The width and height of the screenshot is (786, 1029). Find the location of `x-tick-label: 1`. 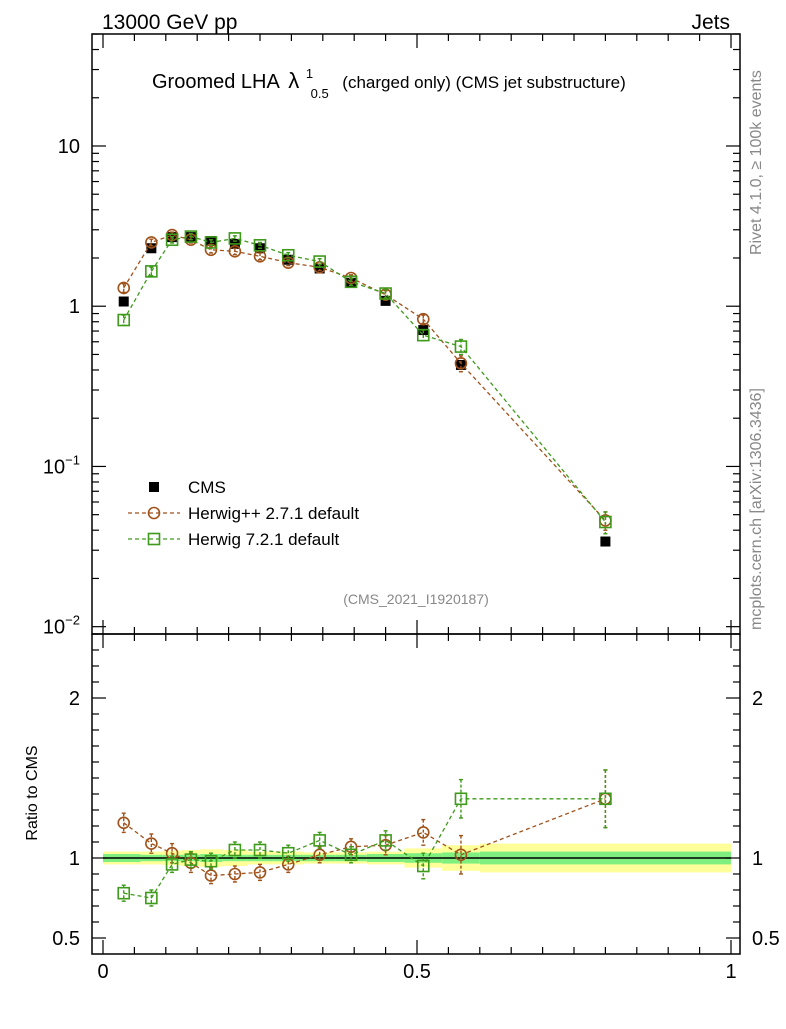

x-tick-label: 1 is located at coordinates (730, 972).